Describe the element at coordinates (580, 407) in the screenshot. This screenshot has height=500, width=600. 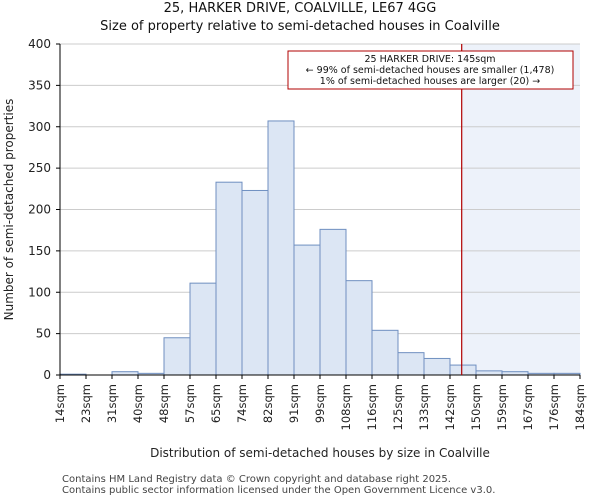
I see `x-tick-label: 184sqm` at that location.